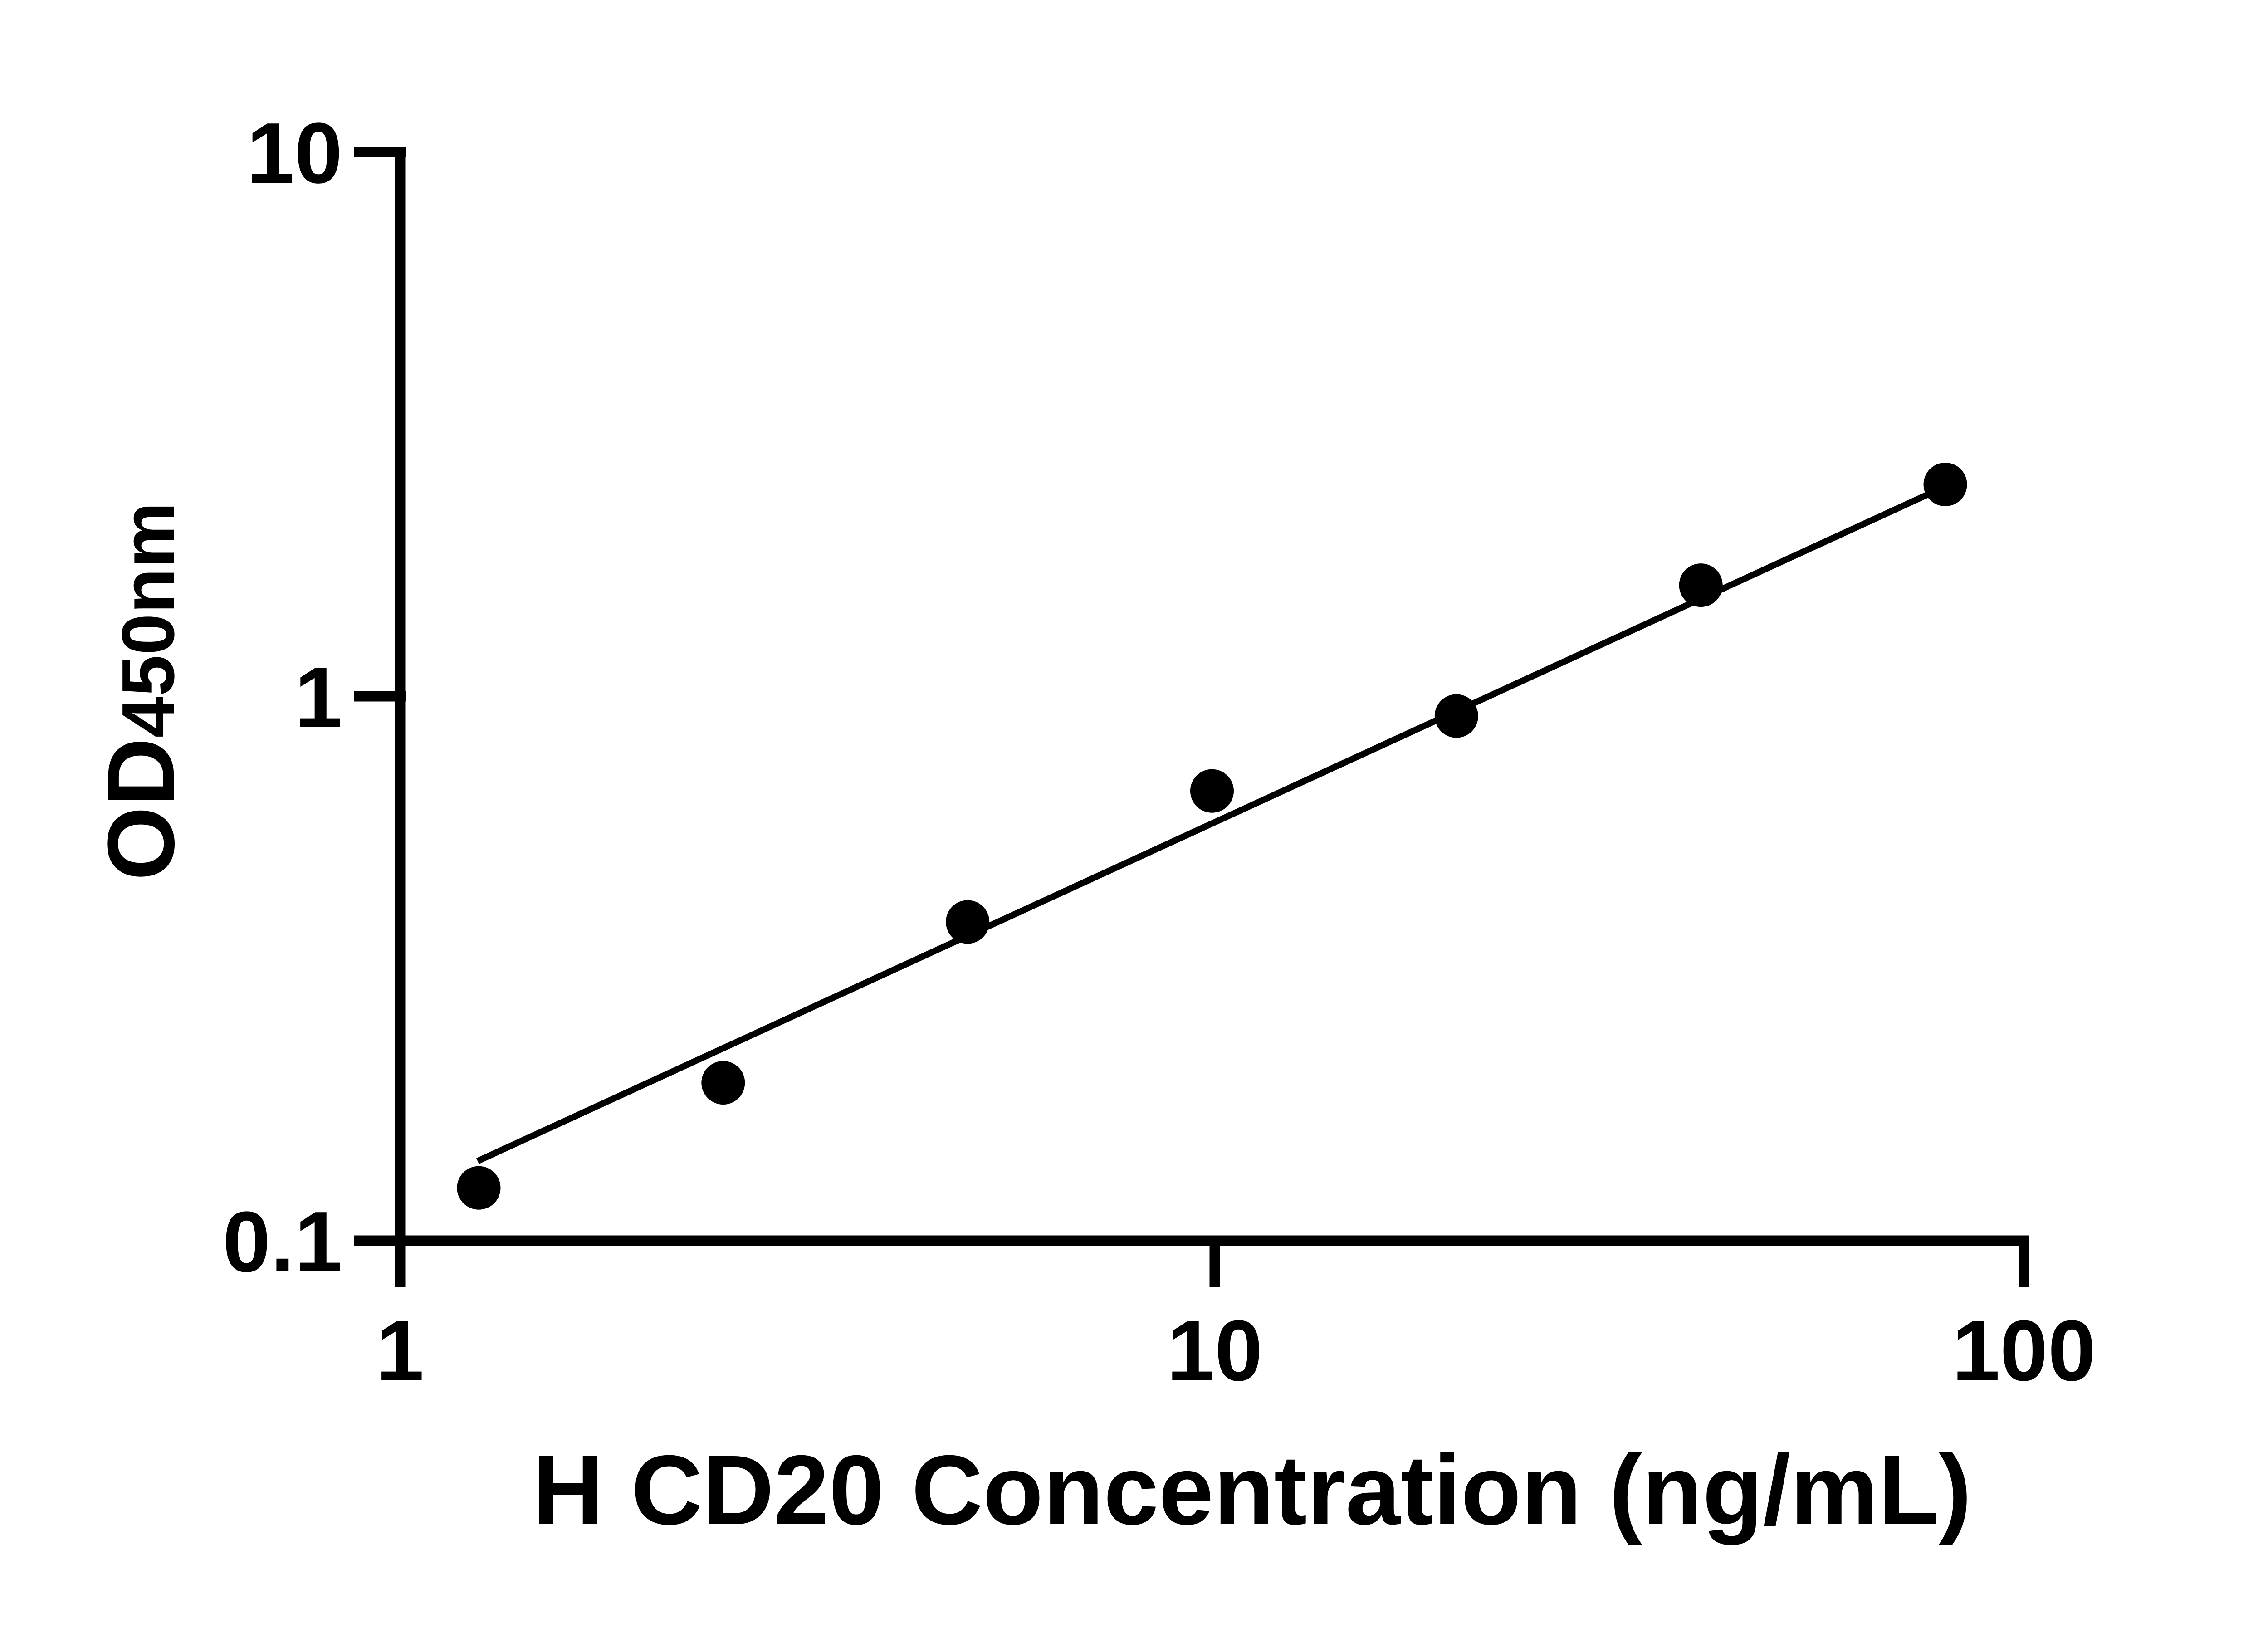 The image size is (2268, 1633). Describe the element at coordinates (318, 698) in the screenshot. I see `y-tick-label-1: 1` at that location.